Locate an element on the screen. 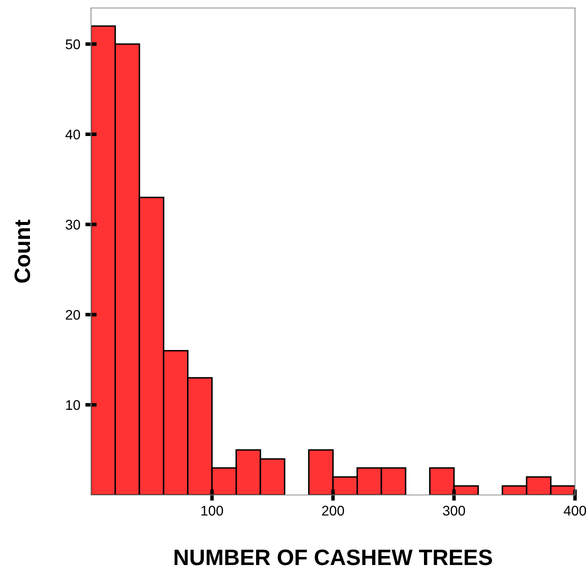 This screenshot has width=586, height=569. y-axis-title: Count is located at coordinates (22, 251).